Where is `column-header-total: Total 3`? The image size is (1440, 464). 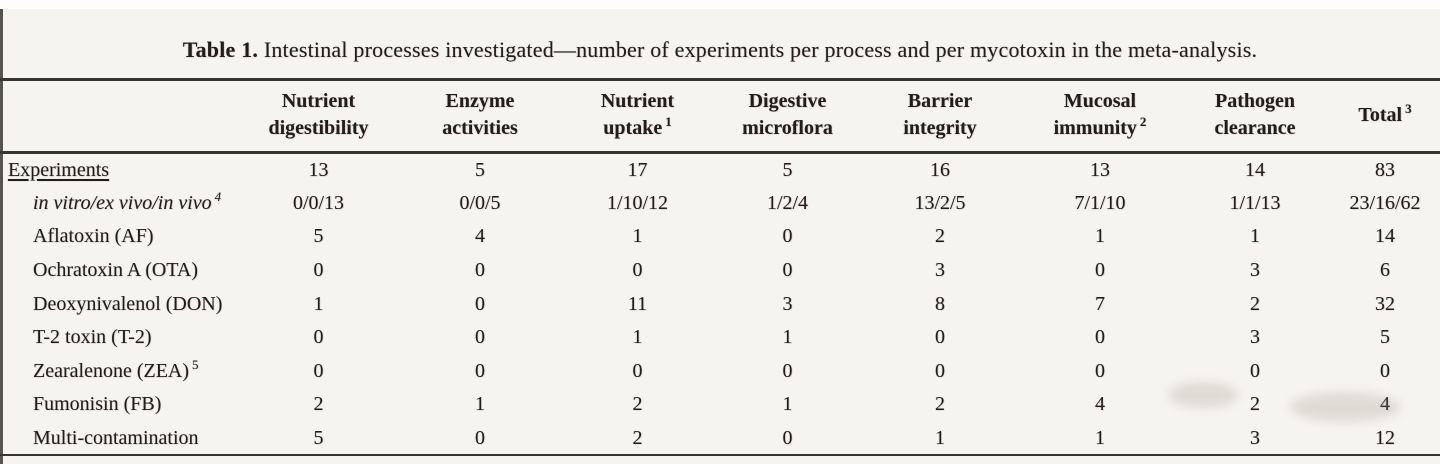
column-header-total: Total 3 is located at coordinates (1385, 116).